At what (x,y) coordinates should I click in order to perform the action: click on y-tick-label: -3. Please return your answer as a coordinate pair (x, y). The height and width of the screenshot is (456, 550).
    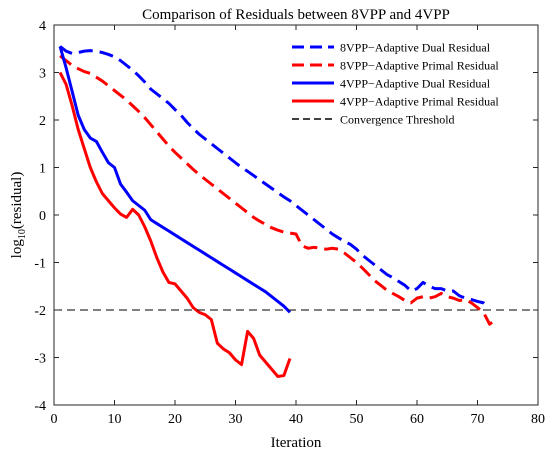
    Looking at the image, I should click on (40, 359).